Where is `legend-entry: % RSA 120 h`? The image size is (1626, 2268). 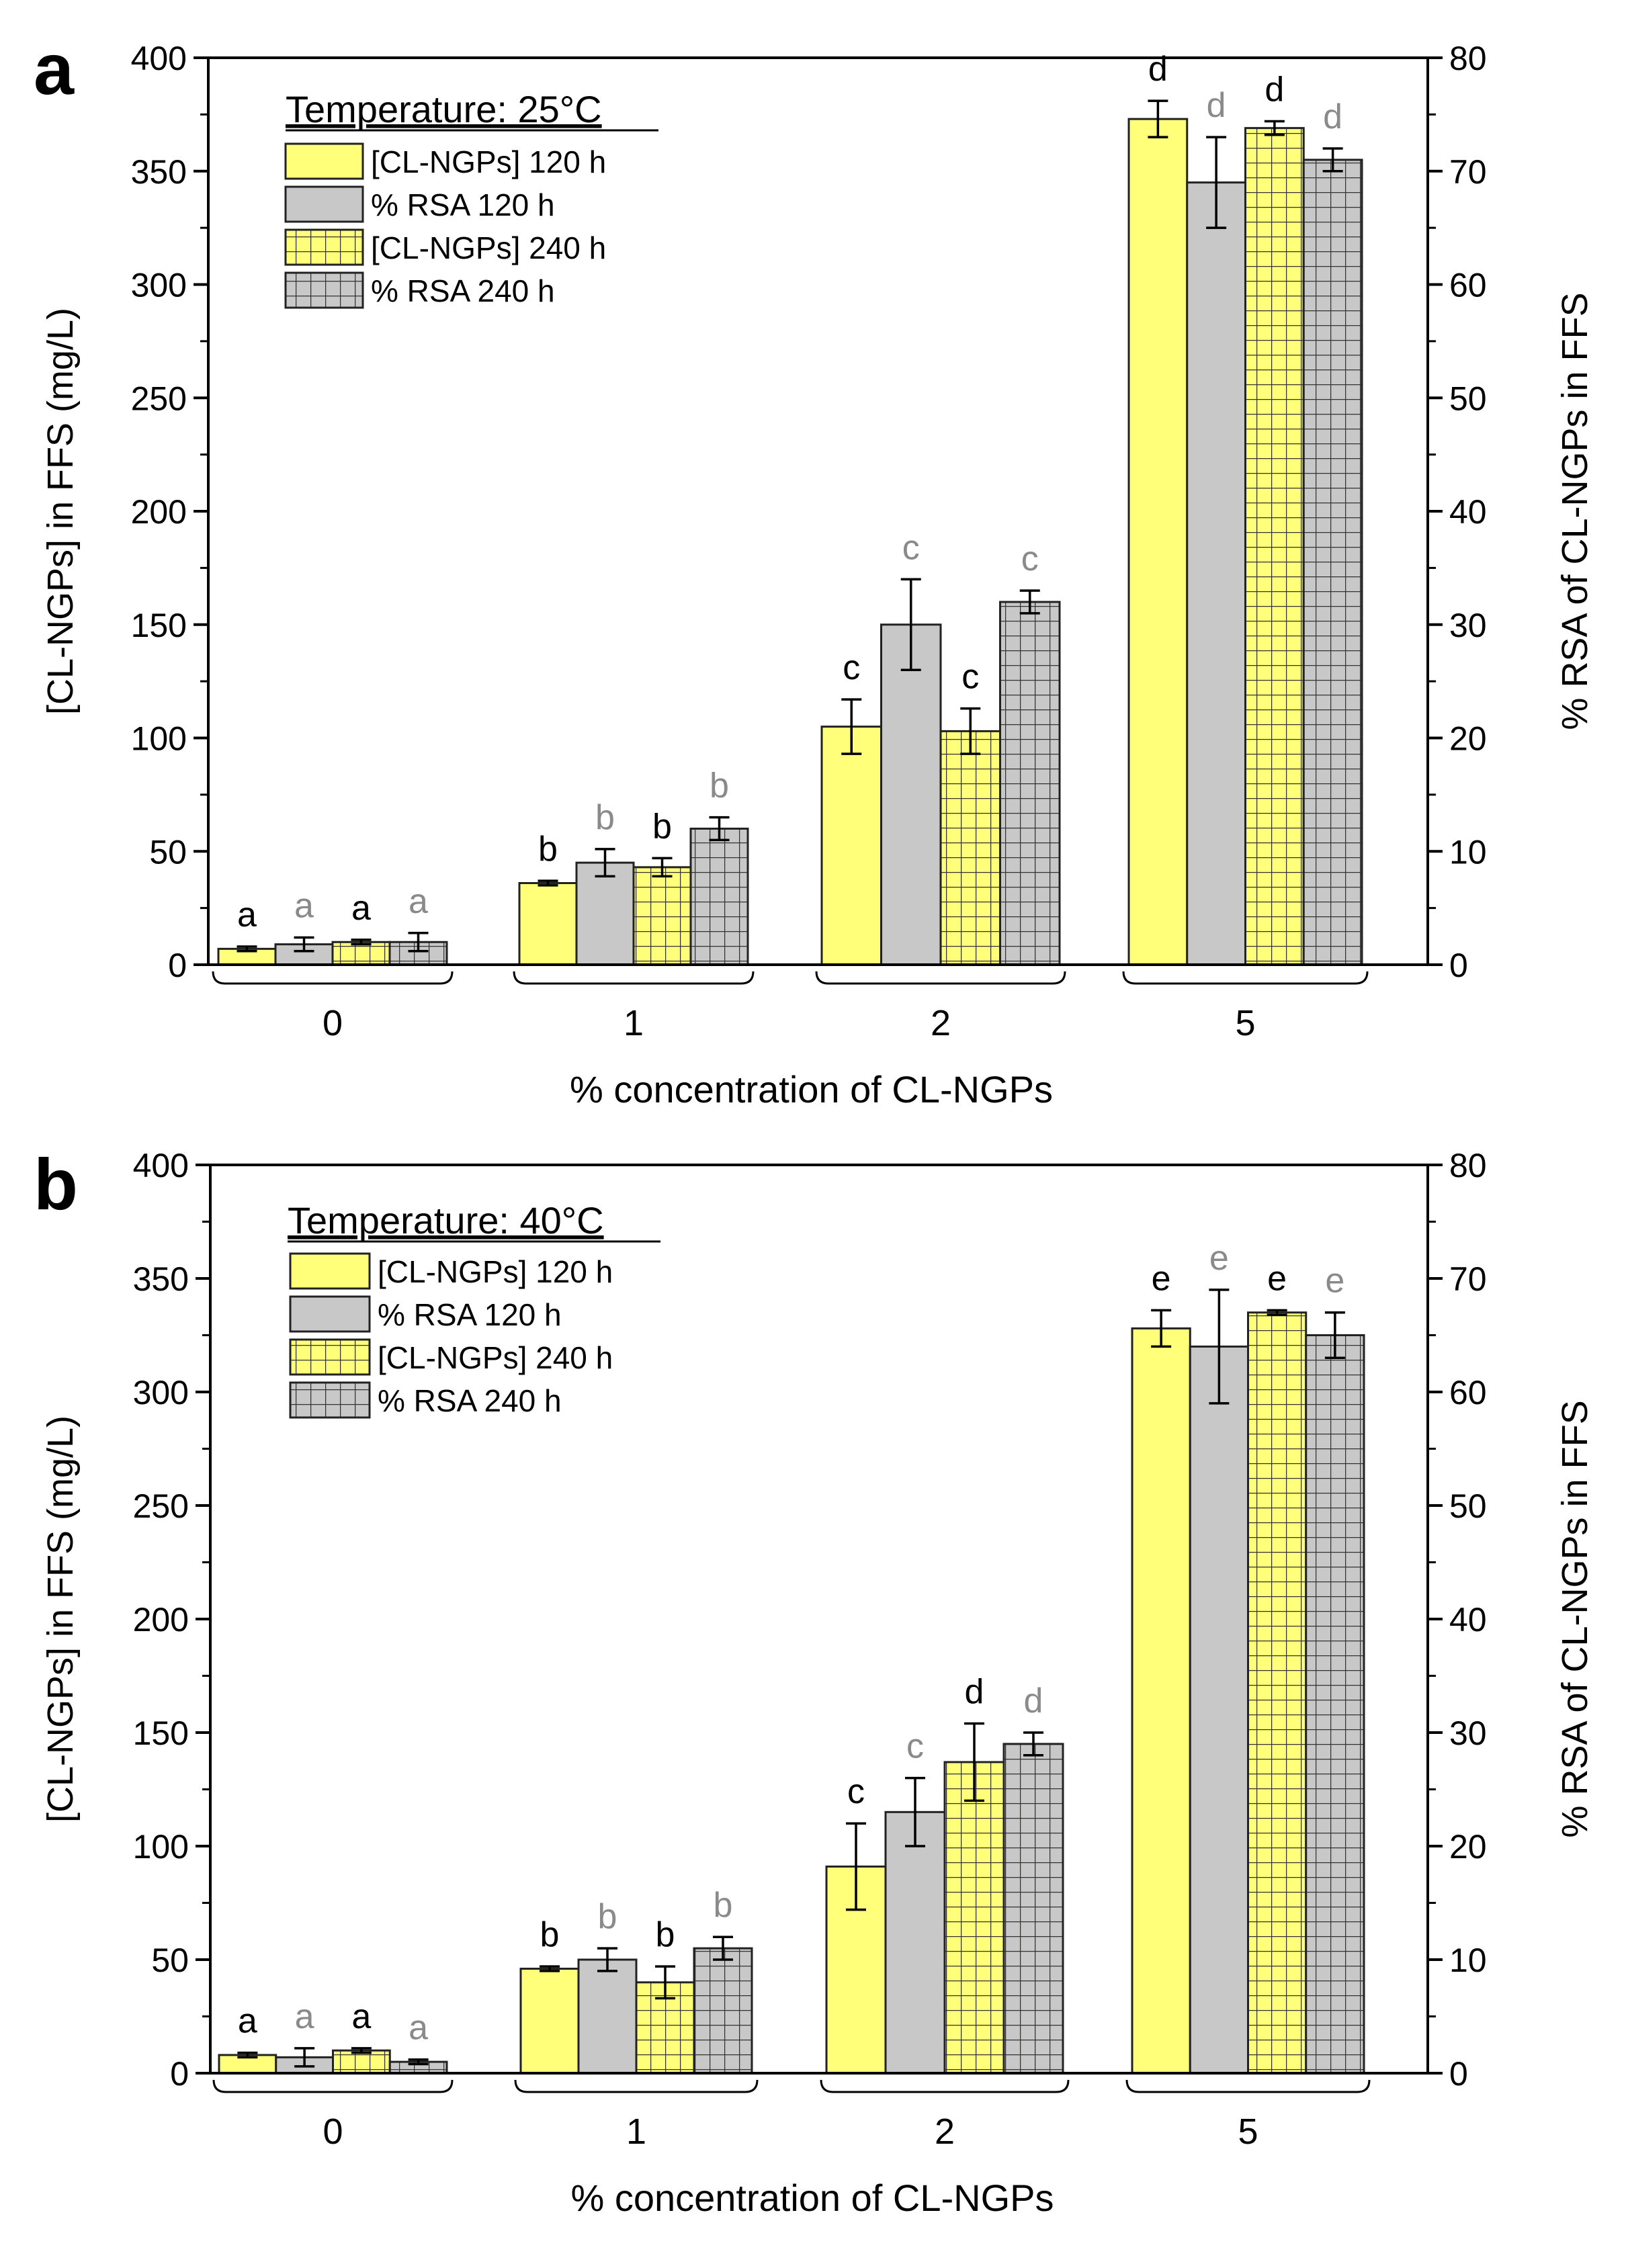
legend-entry: % RSA 120 h is located at coordinates (463, 204).